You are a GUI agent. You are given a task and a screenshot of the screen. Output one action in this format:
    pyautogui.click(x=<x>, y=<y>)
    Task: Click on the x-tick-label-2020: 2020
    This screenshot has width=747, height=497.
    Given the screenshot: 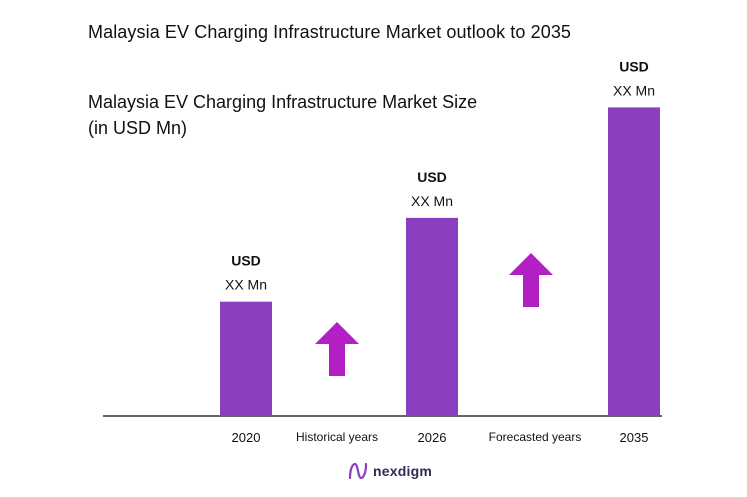 What is the action you would take?
    pyautogui.click(x=246, y=437)
    